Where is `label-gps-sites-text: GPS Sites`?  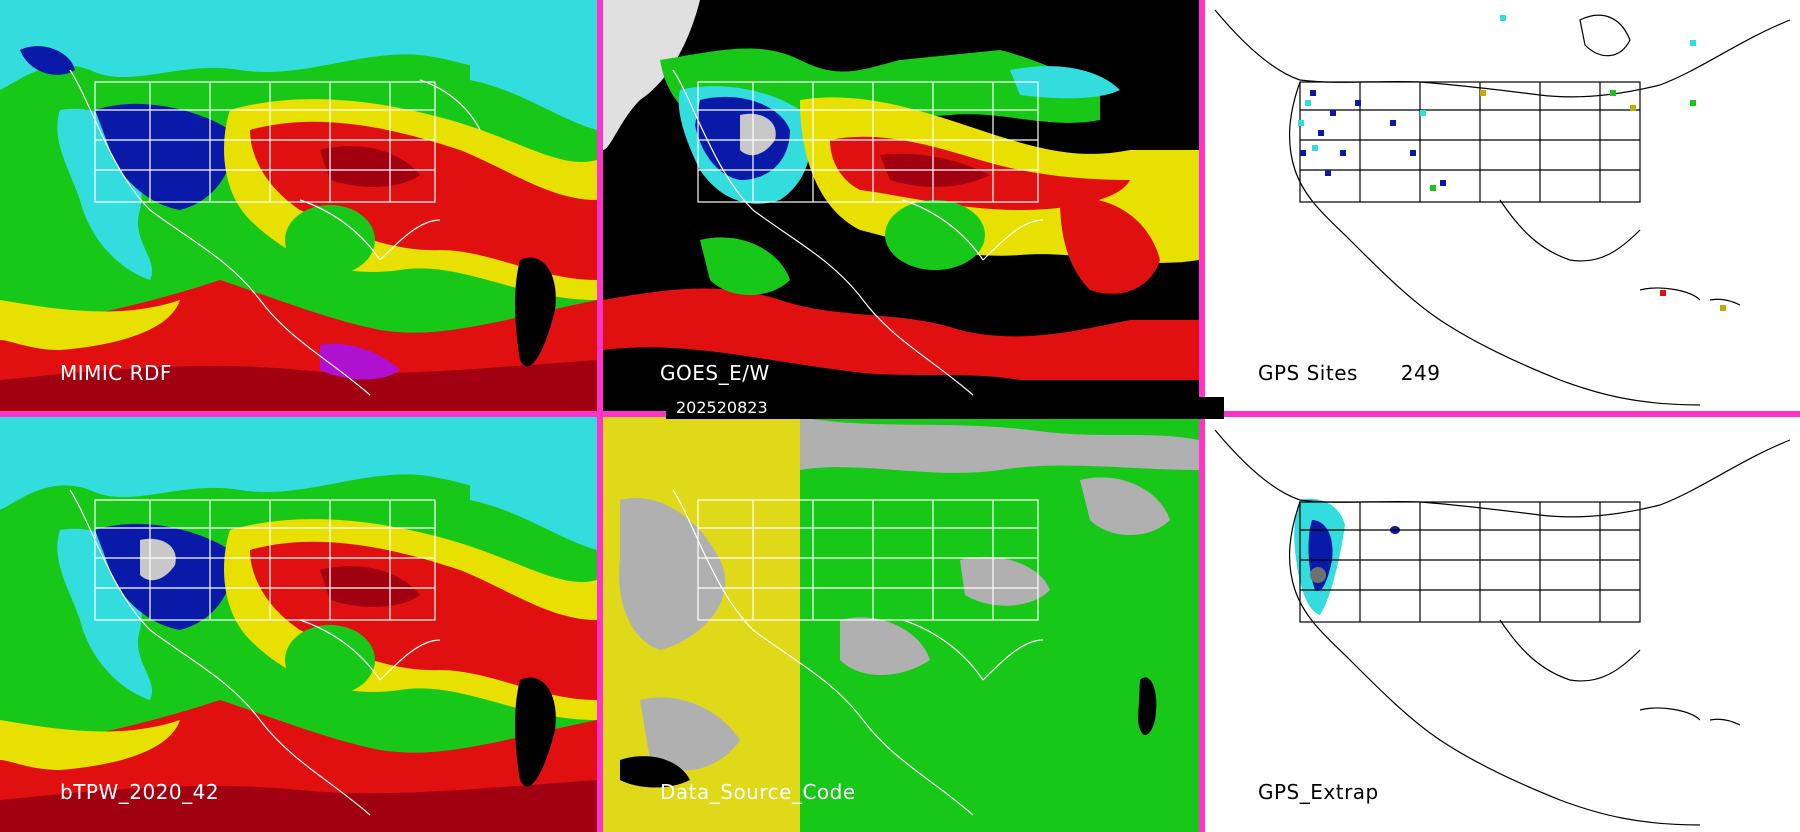 label-gps-sites-text: GPS Sites is located at coordinates (1308, 373).